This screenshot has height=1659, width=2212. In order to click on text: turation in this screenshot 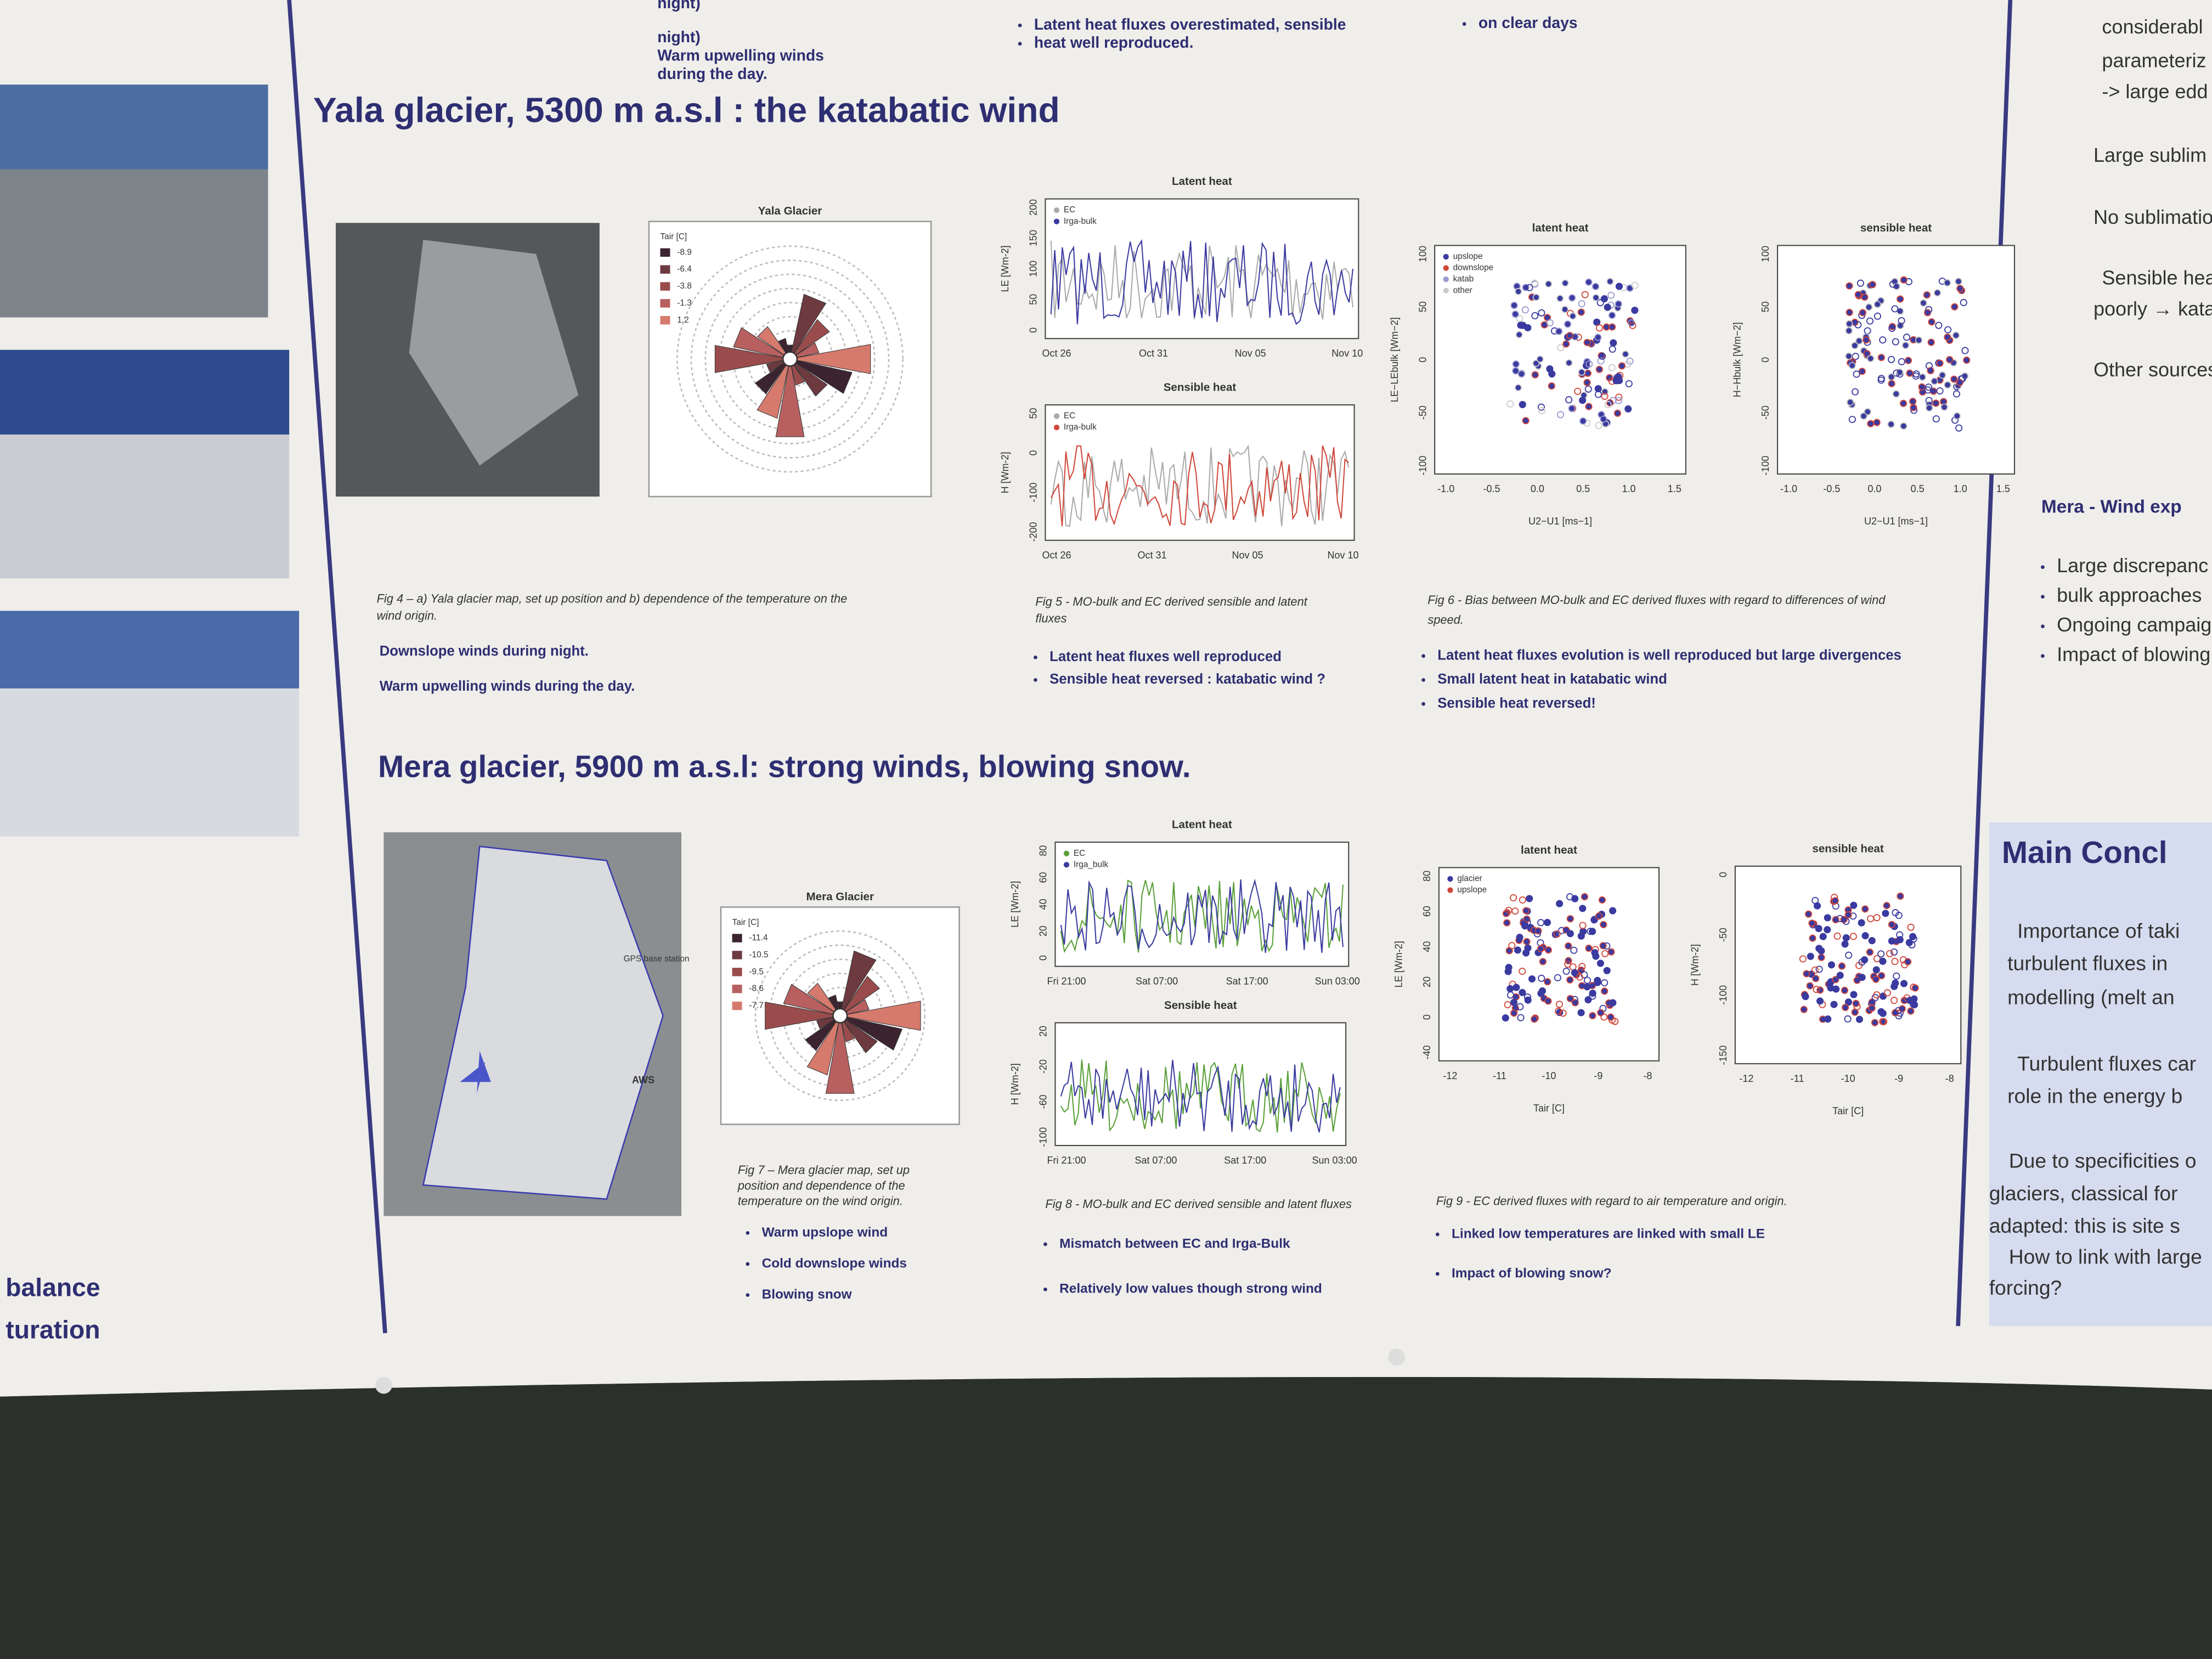, I will do `click(53, 1330)`.